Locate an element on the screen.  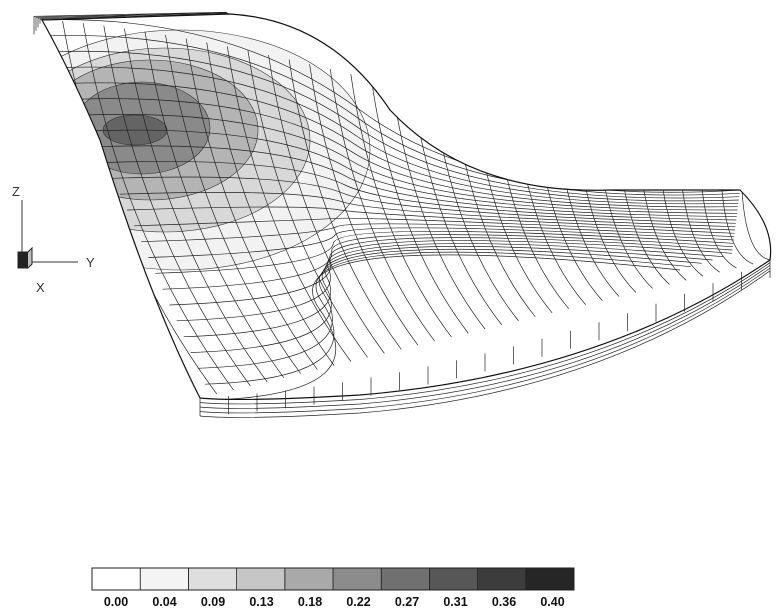
legend-tick-label: 0.27 is located at coordinates (407, 602).